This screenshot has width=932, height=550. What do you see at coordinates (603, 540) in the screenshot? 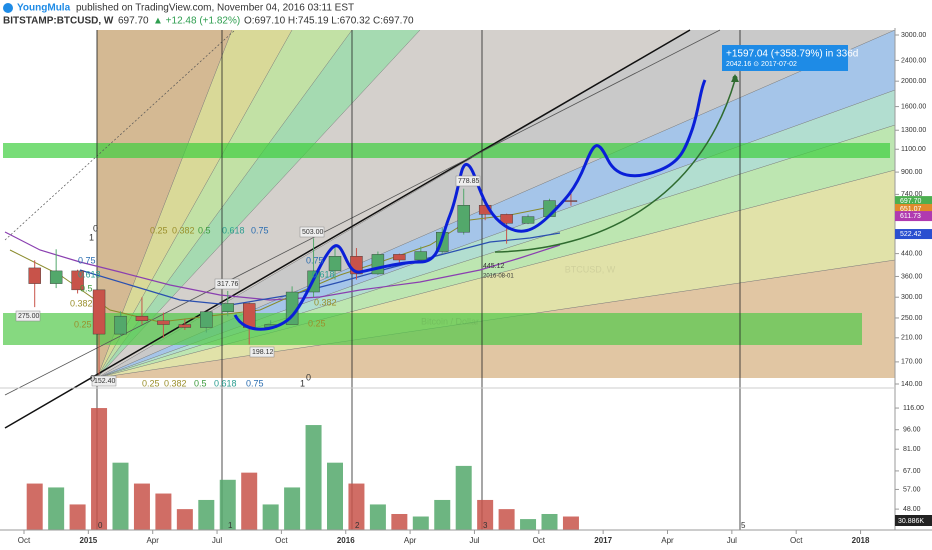
I see `x-tick-label: 2017` at bounding box center [603, 540].